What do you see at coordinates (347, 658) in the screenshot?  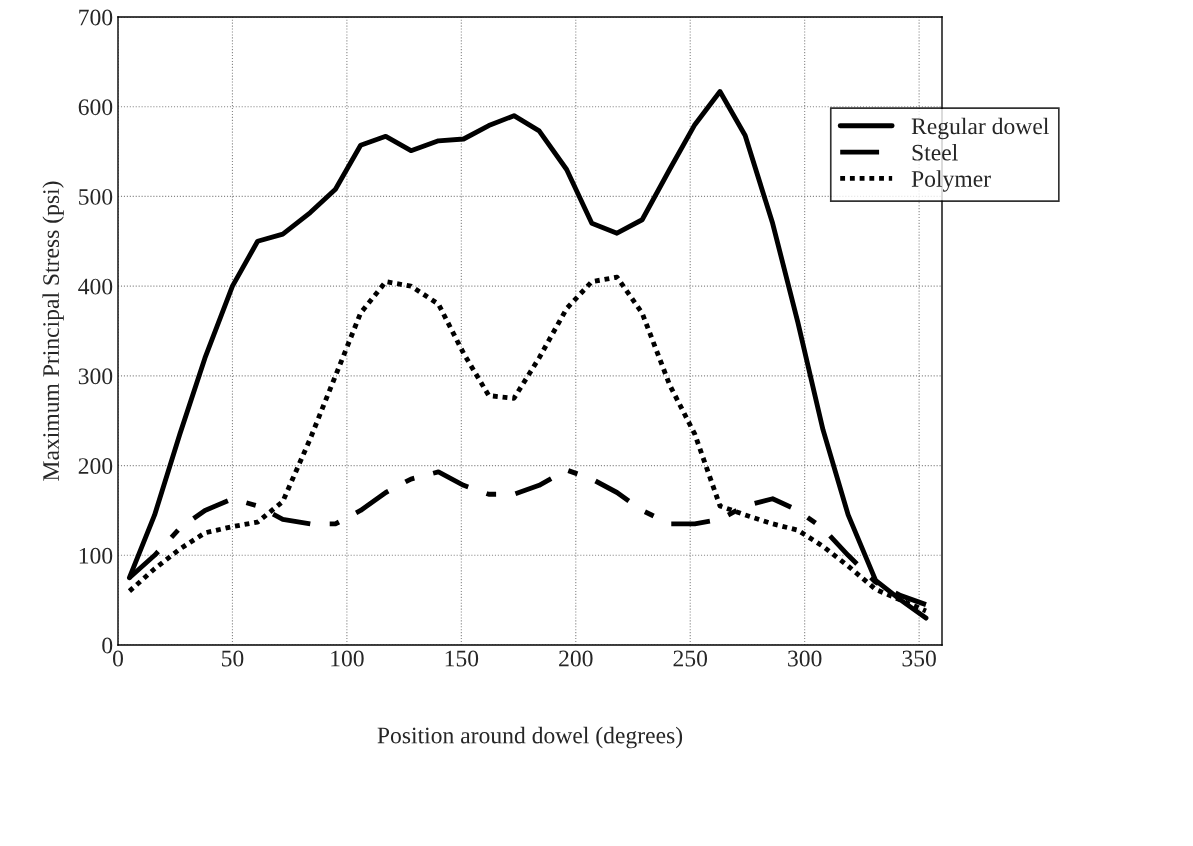 I see `x-tick-label: 100` at bounding box center [347, 658].